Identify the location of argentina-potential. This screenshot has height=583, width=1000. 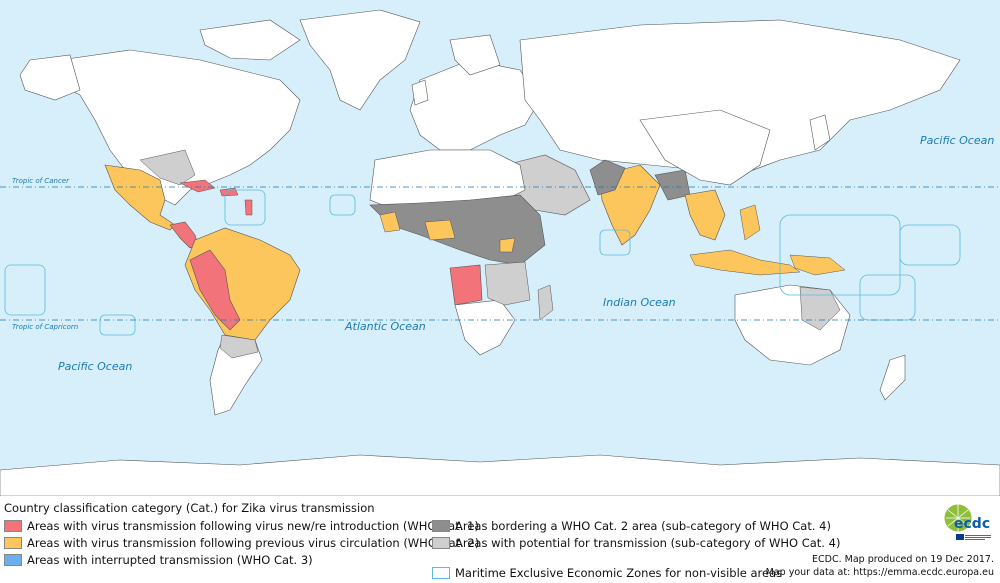
(239, 346).